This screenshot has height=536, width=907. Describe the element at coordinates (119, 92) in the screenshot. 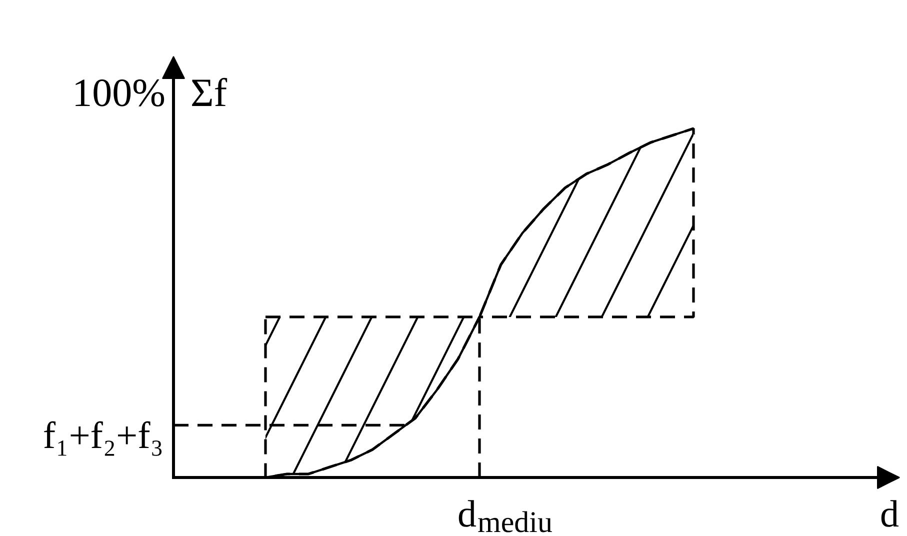

I see `text: 100%` at that location.